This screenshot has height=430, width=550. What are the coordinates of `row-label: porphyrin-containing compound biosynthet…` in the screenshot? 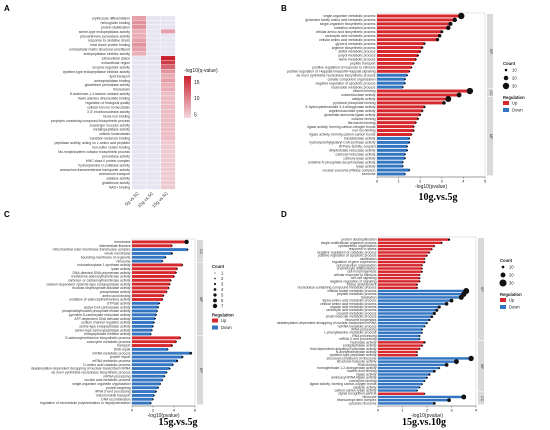 It's located at (90, 121).